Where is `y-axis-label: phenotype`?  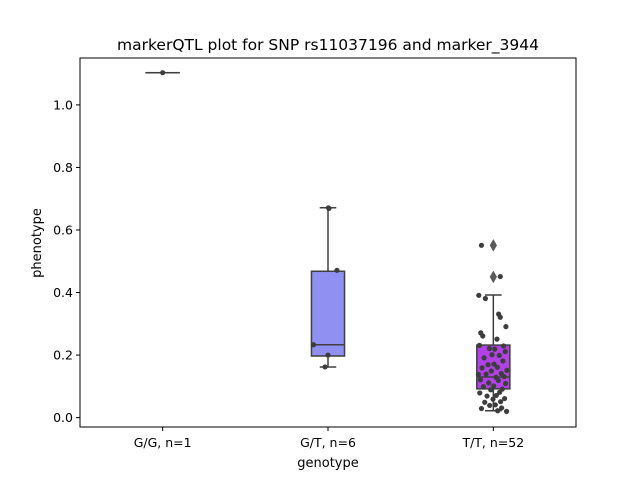 y-axis-label: phenotype is located at coordinates (37, 243).